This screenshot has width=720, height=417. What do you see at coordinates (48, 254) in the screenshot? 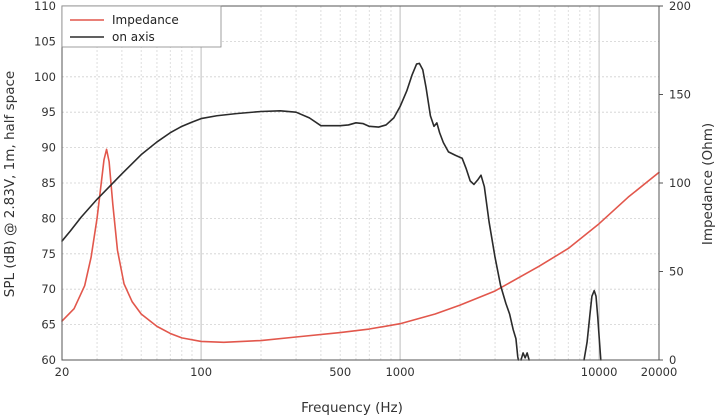
I see `y-tick-label-left: 75` at bounding box center [48, 254].